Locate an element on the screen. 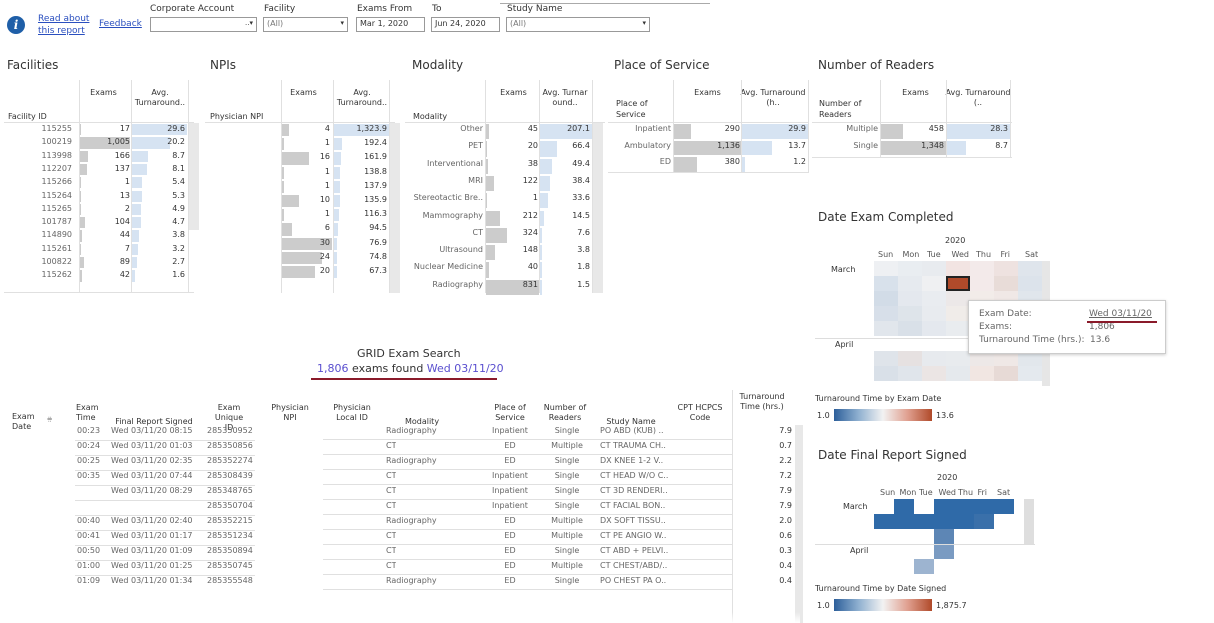  grid-col-header: Place of Service is located at coordinates (510, 412).